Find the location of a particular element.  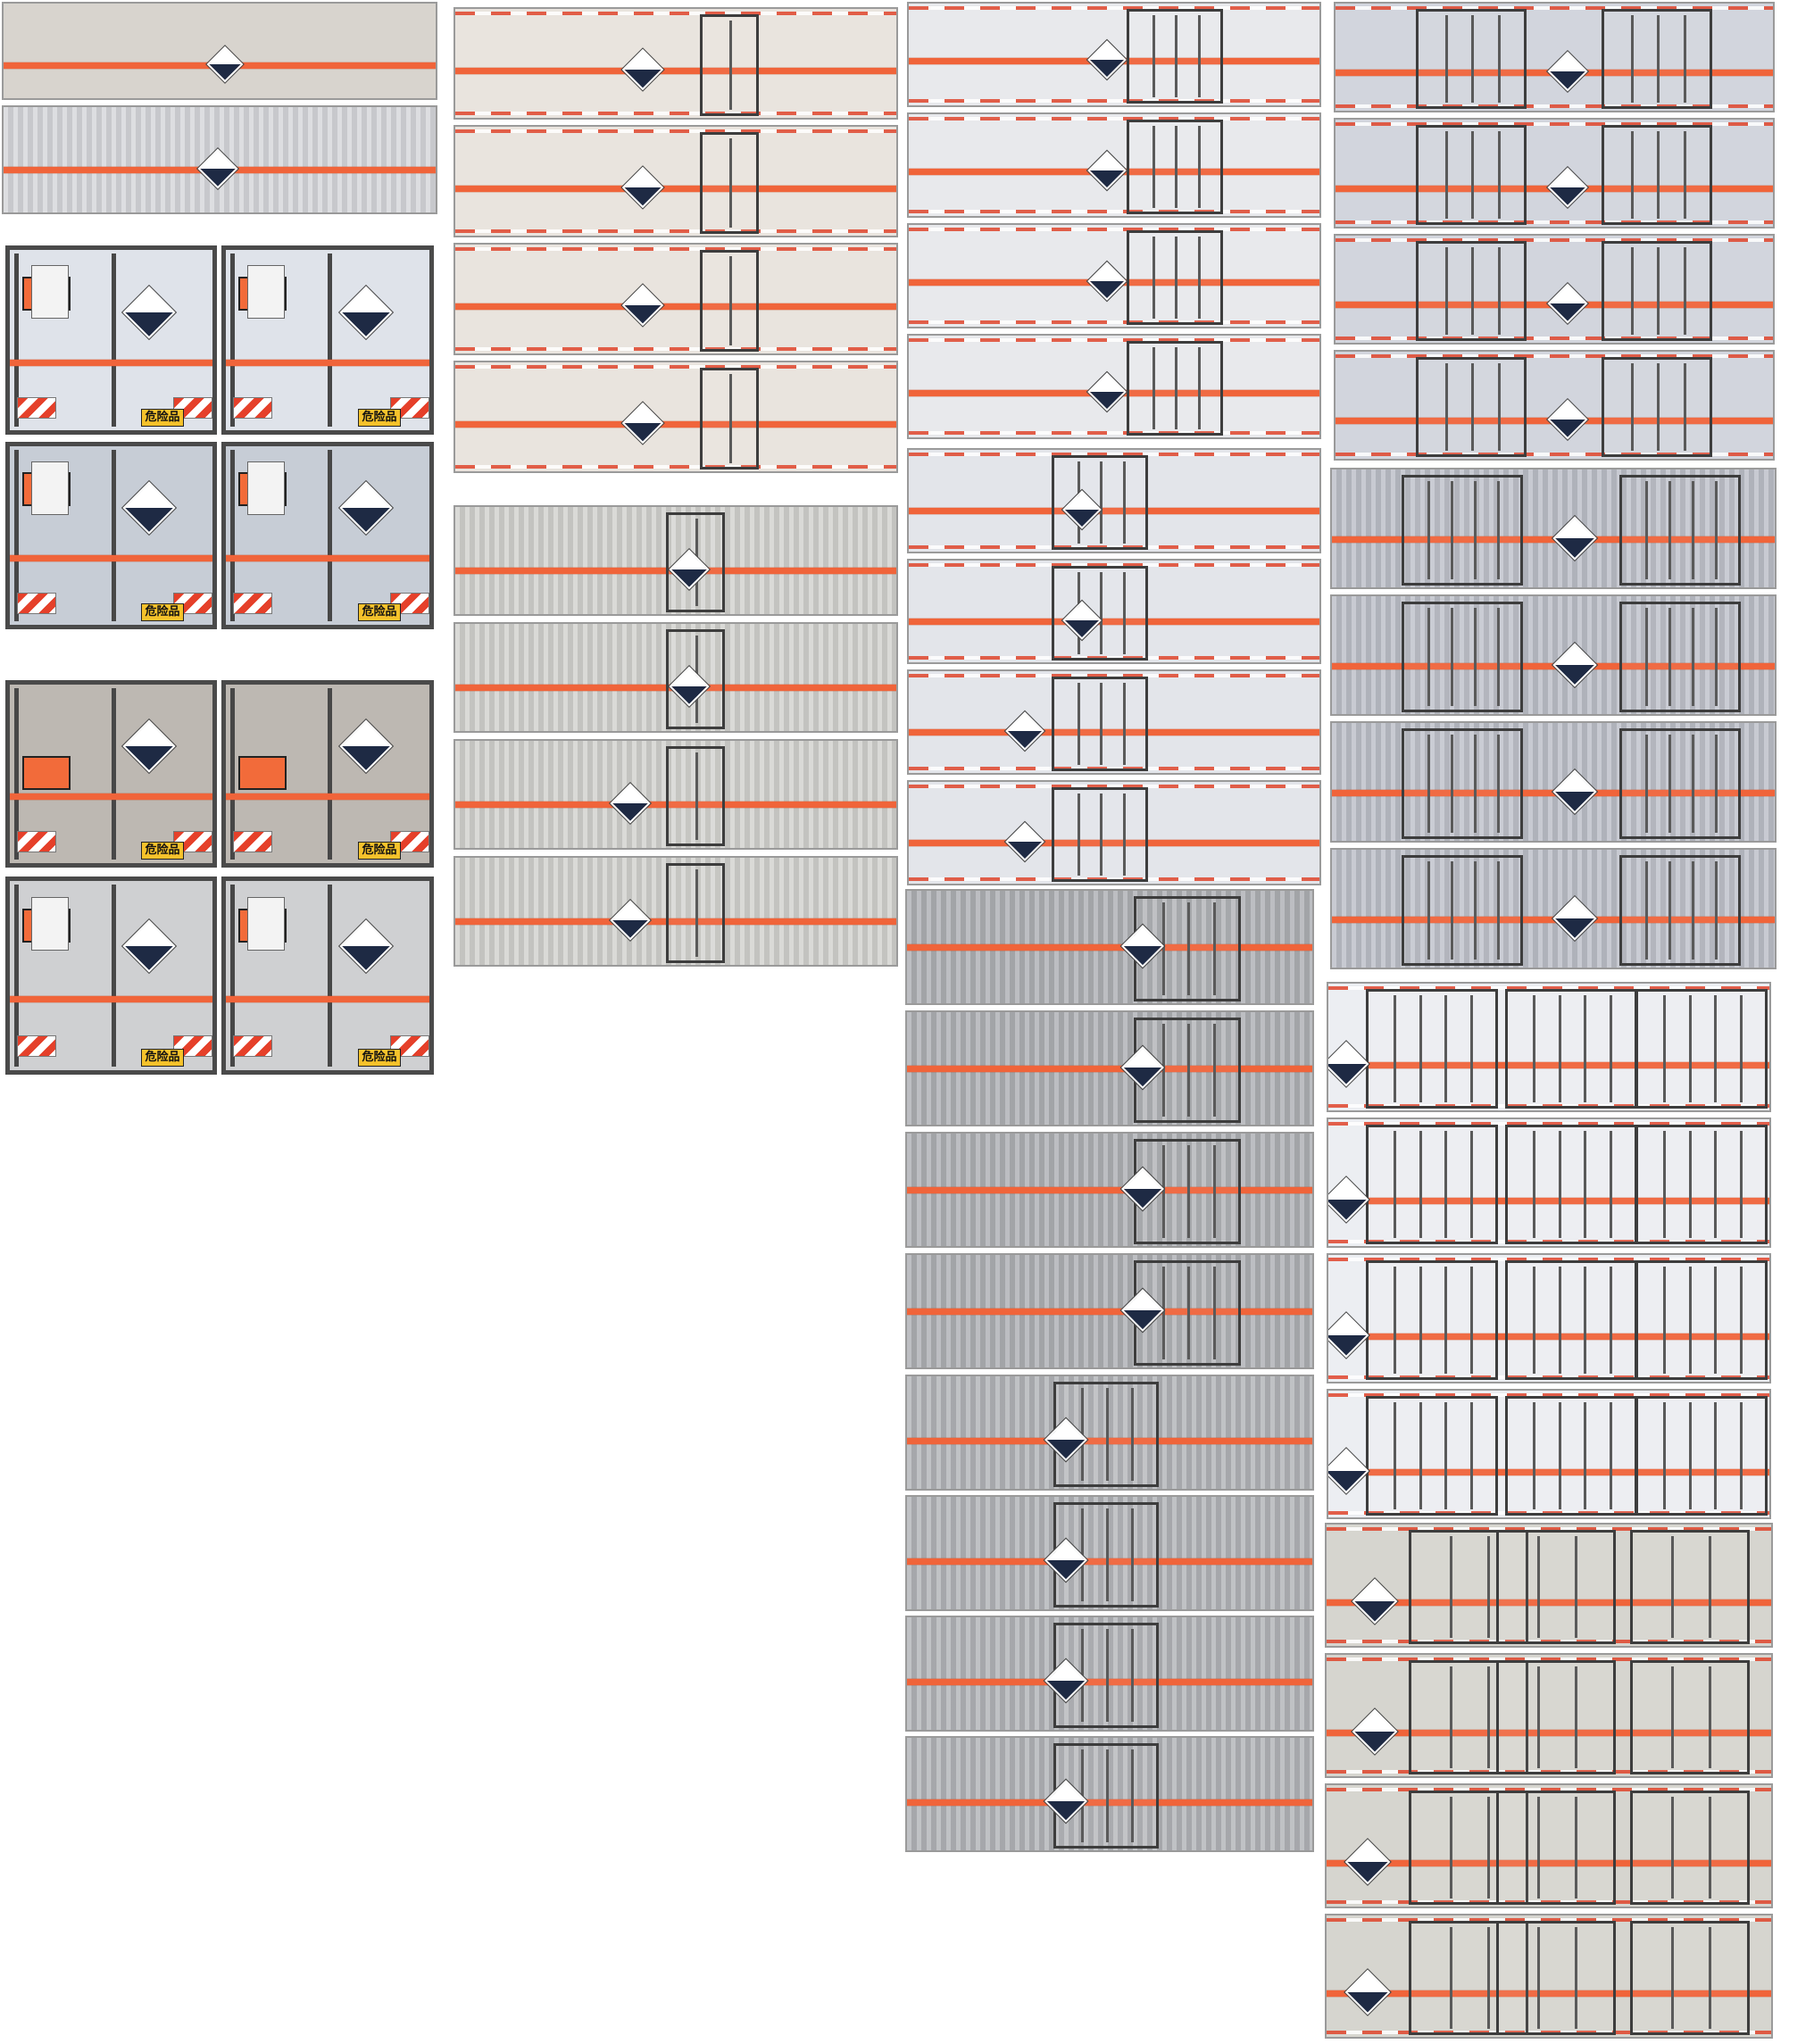

rear-view-panel: 危险品 is located at coordinates (111, 774).